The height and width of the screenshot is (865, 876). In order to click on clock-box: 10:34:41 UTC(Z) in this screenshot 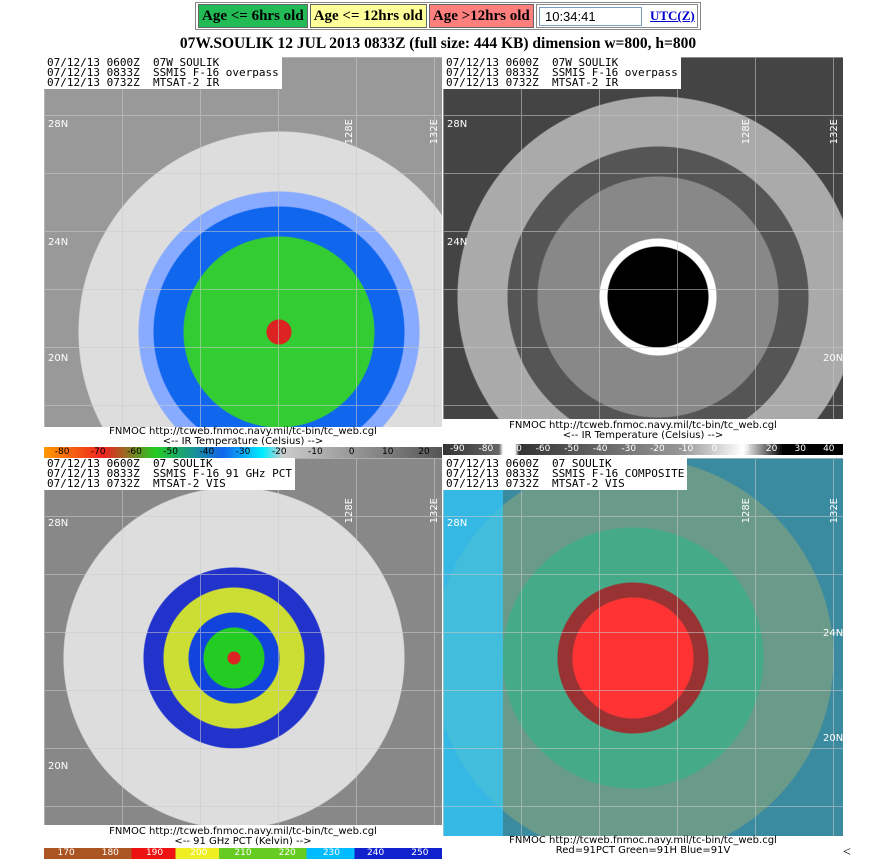, I will do `click(616, 16)`.